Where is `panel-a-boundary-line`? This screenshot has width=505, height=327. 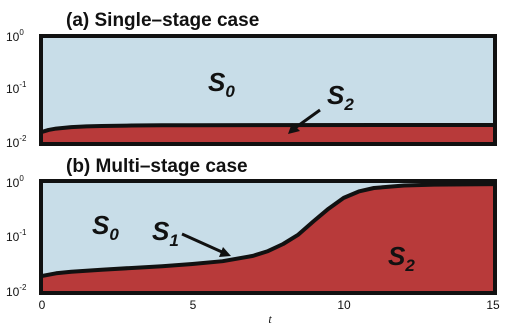
panel-a-boundary-line is located at coordinates (268, 128).